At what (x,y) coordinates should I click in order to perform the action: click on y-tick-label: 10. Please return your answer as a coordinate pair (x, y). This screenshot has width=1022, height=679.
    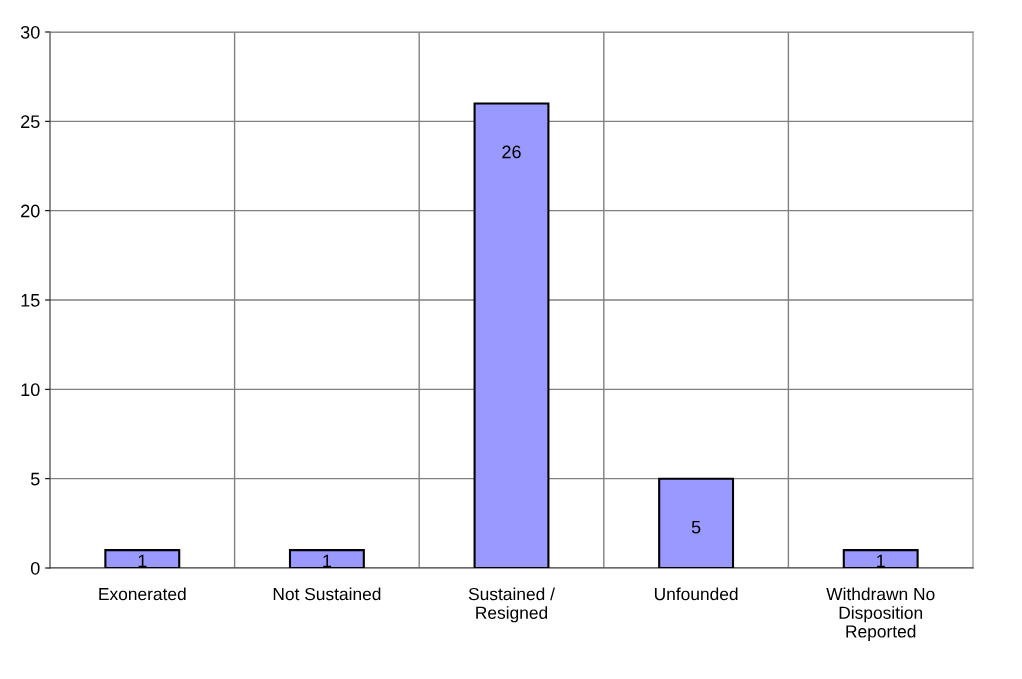
    Looking at the image, I should click on (30, 390).